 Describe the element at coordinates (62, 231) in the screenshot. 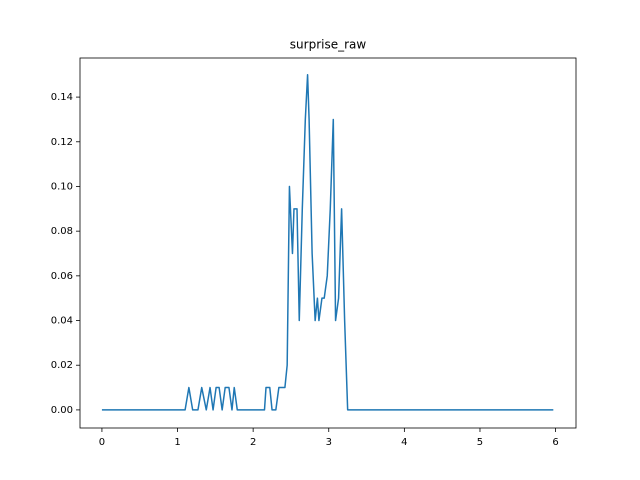

I see `y-tick-label: 0.08` at that location.